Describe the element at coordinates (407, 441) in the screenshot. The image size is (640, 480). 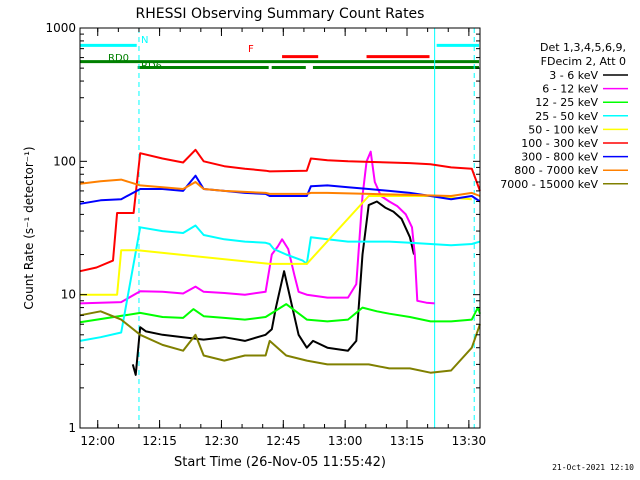
I see `x-tick-label: 13:15` at that location.